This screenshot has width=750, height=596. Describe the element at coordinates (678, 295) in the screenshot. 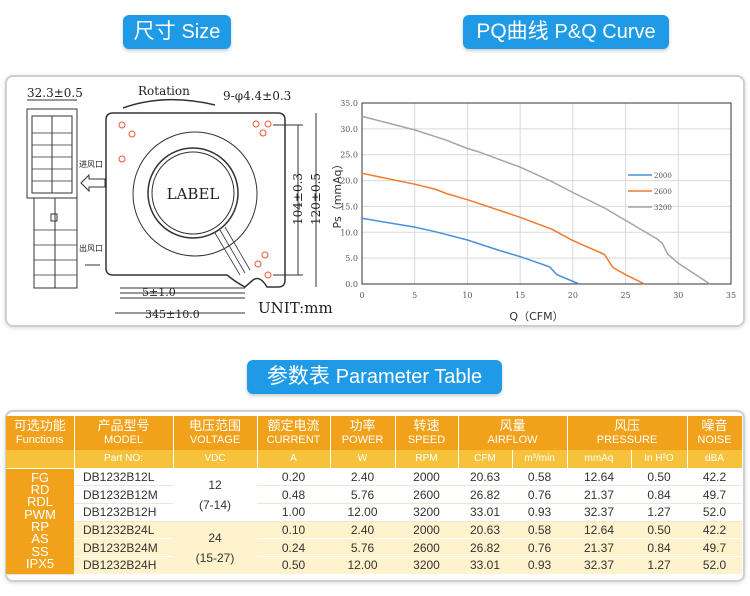

I see `x-tick-label: 30` at that location.